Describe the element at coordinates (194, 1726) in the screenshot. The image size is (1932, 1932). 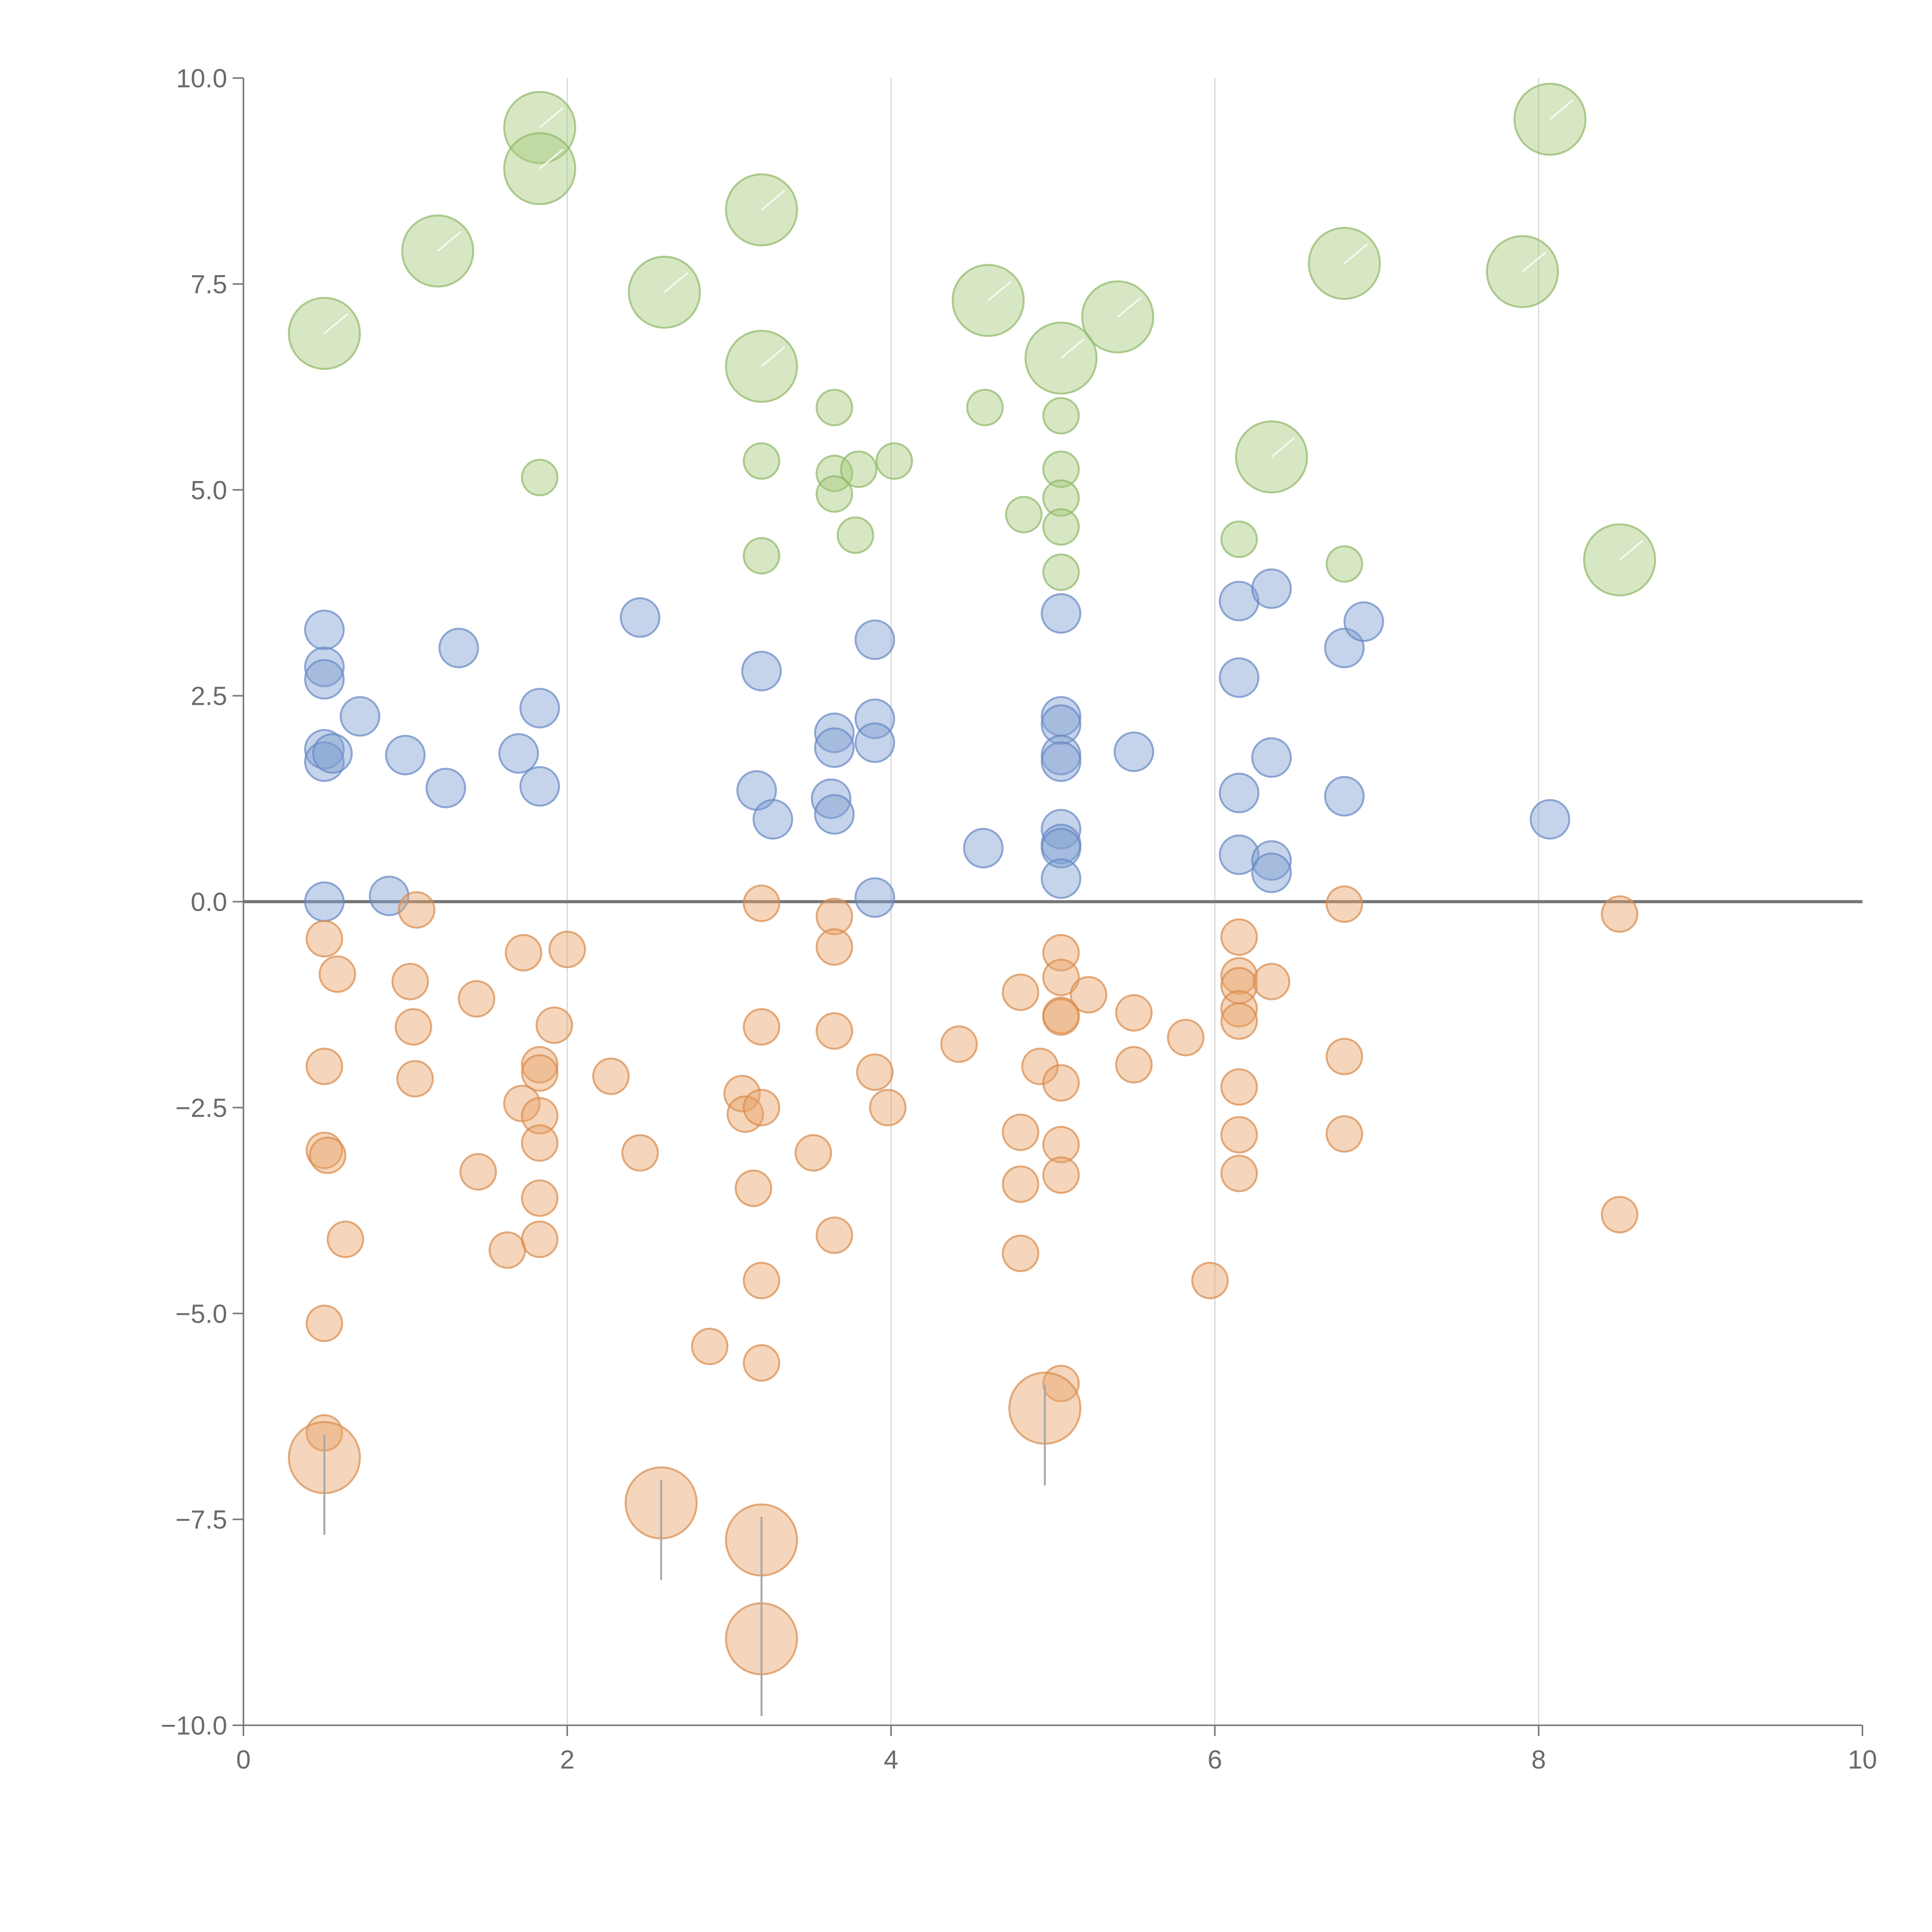
I see `y-tick-label: −10.0` at that location.